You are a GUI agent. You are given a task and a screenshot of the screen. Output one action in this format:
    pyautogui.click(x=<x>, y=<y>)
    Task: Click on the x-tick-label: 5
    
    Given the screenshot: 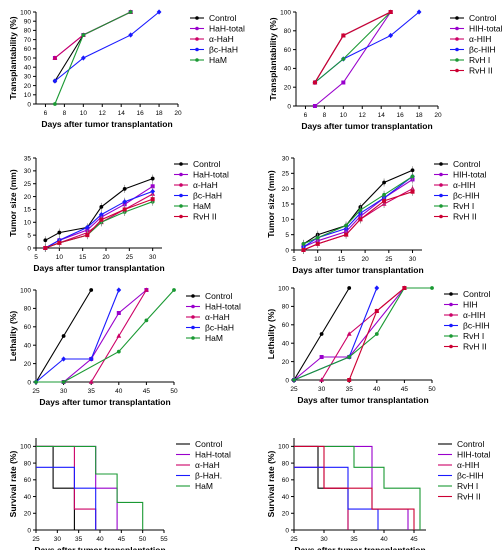 What is the action you would take?
    pyautogui.click(x=294, y=259)
    